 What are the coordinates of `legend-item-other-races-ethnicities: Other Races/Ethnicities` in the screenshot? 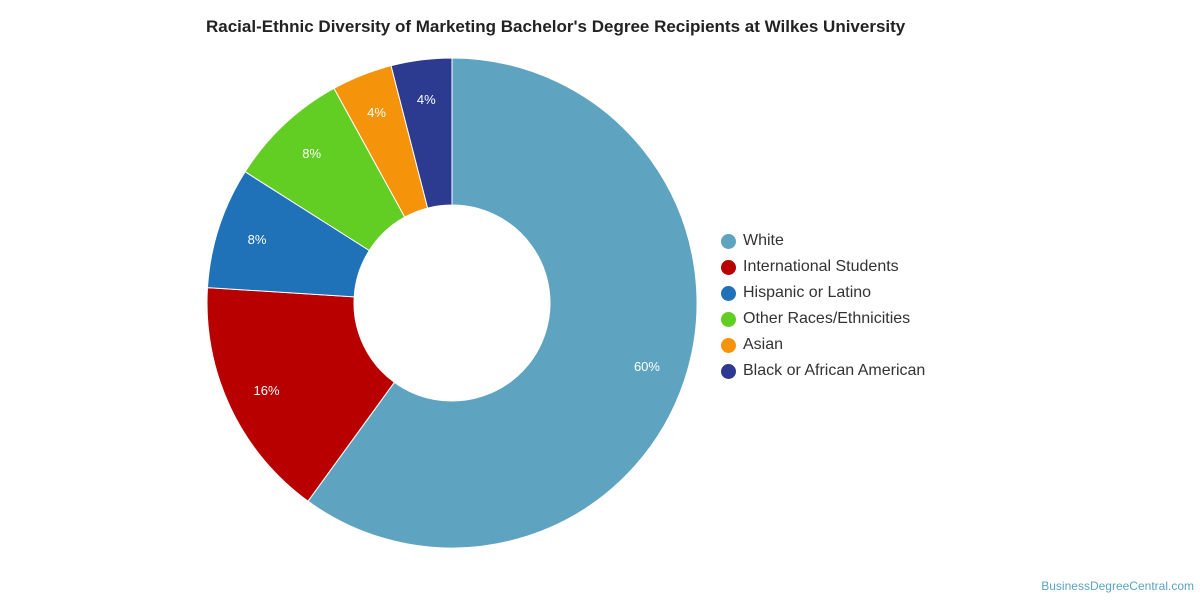 It's located at (823, 319).